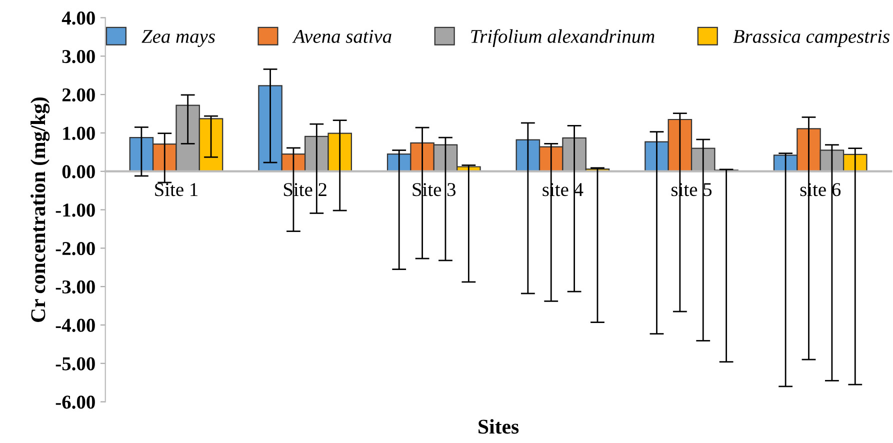  Describe the element at coordinates (78, 95) in the screenshot. I see `y-tick-label: 2.00` at that location.